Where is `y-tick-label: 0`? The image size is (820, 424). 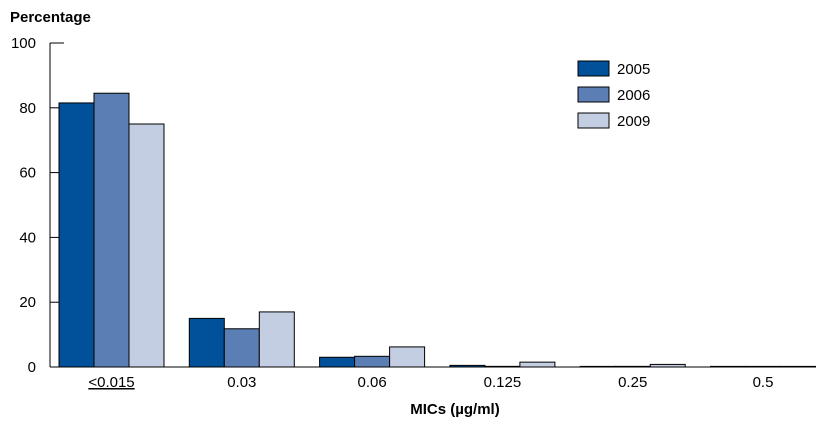 y-tick-label: 0 is located at coordinates (32, 367).